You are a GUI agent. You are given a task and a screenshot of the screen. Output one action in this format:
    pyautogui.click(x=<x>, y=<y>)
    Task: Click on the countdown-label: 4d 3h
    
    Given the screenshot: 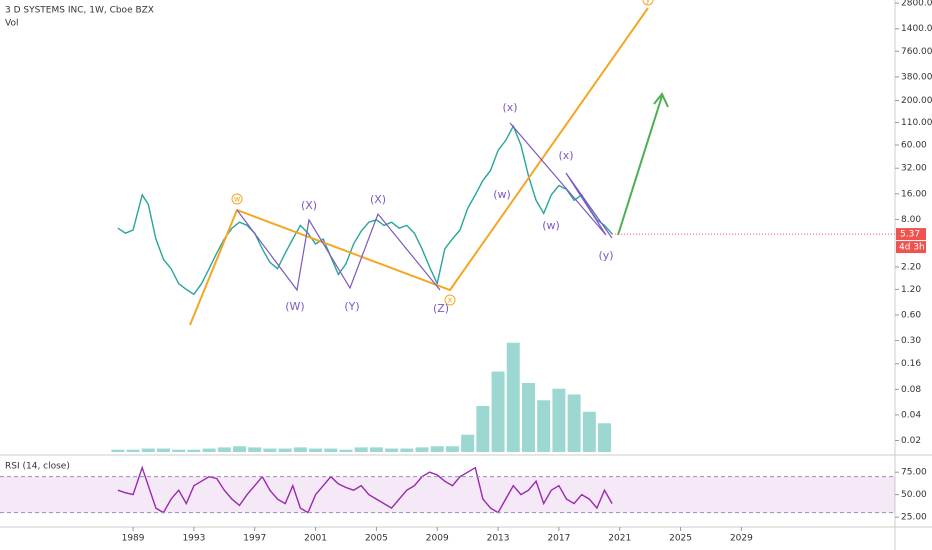 What is the action you would take?
    pyautogui.click(x=912, y=248)
    